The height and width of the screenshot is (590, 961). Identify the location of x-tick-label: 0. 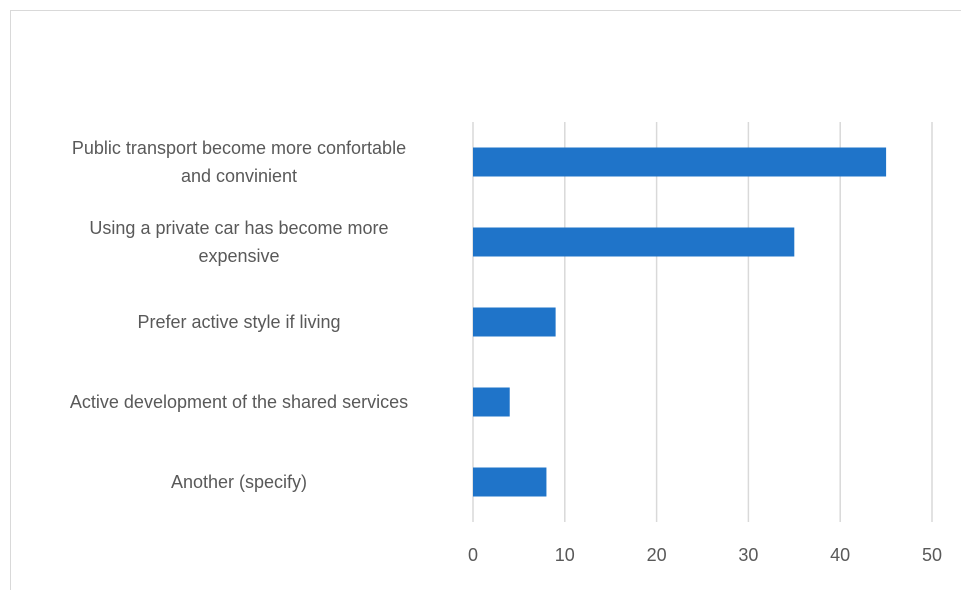
(473, 555).